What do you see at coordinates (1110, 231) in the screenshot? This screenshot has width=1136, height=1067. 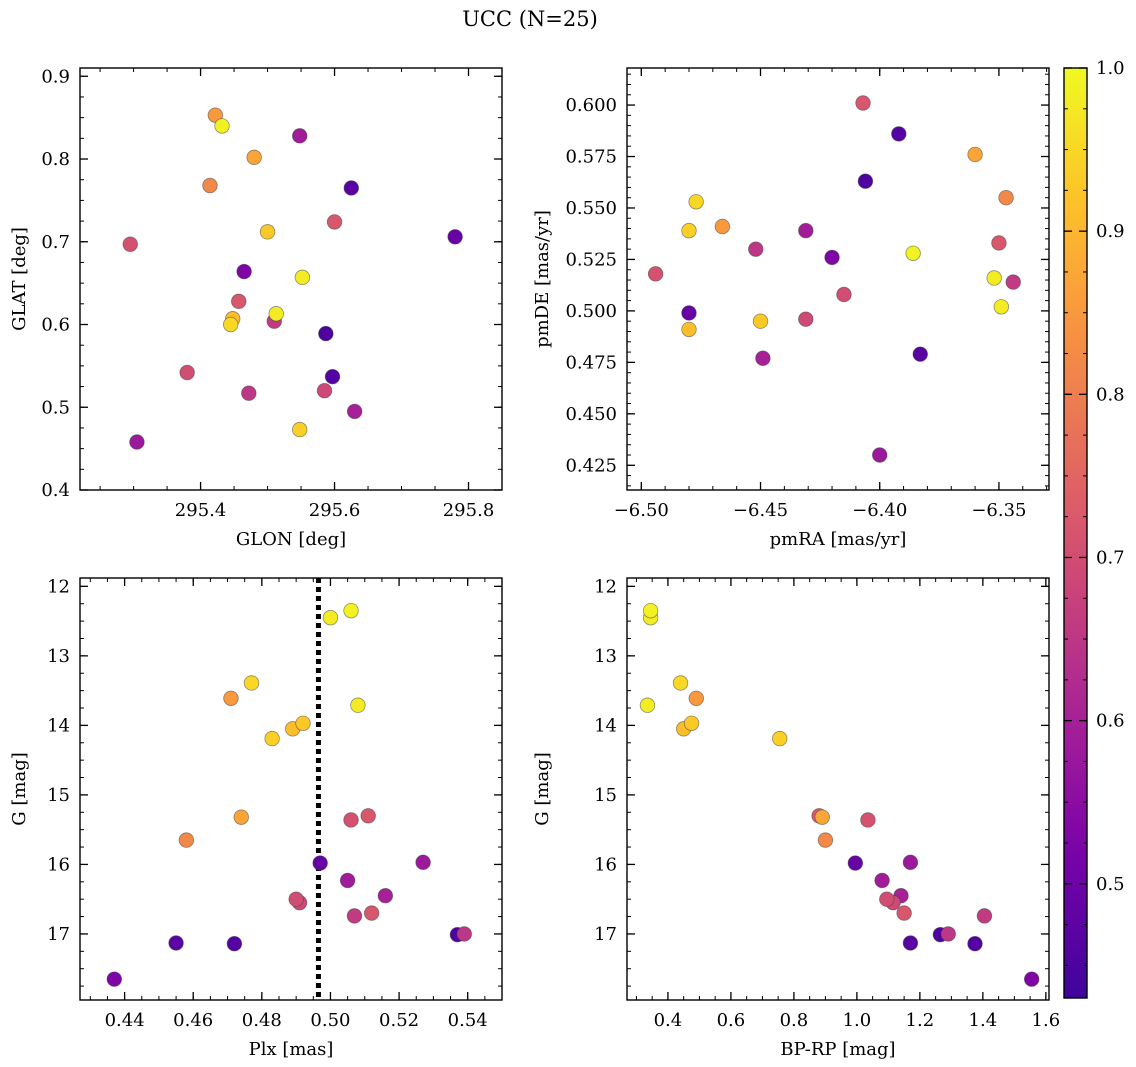 I see `colorbar-tick-label: 0.9` at bounding box center [1110, 231].